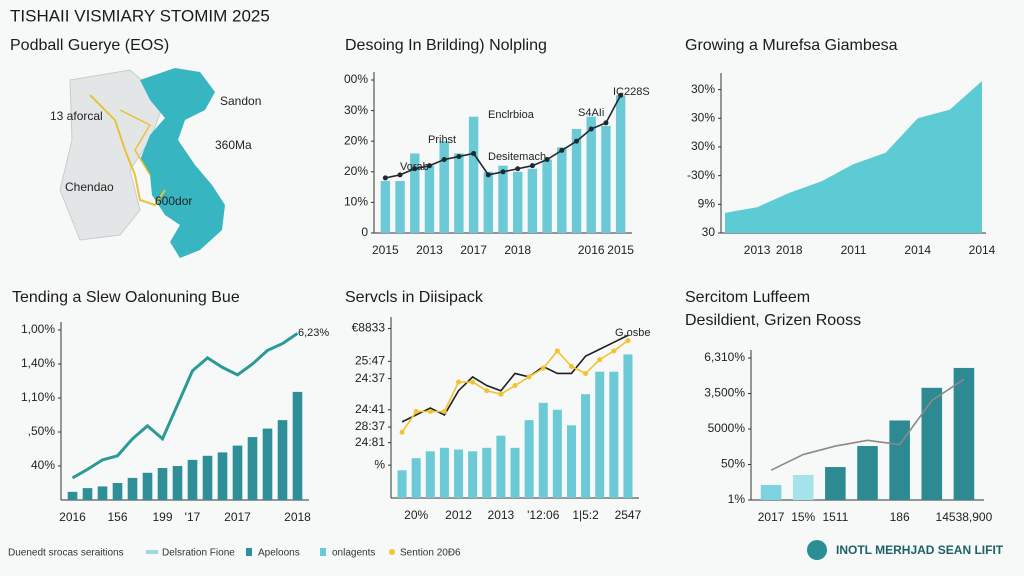 The width and height of the screenshot is (1024, 576). What do you see at coordinates (416, 515) in the screenshot?
I see `x-tick-label: 20%` at bounding box center [416, 515].